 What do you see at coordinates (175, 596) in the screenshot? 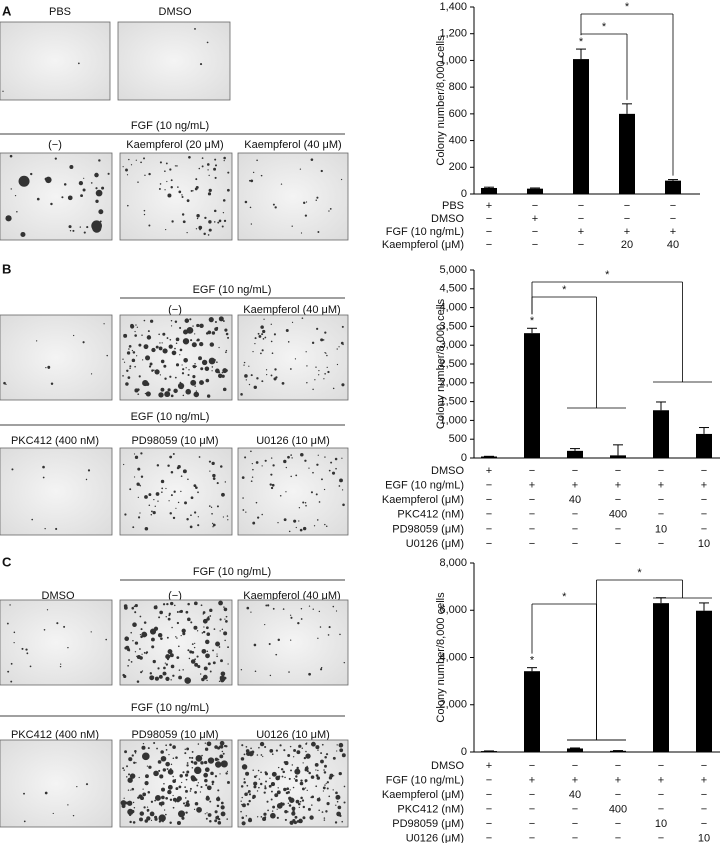
I see `image-label: (−)` at bounding box center [175, 596].